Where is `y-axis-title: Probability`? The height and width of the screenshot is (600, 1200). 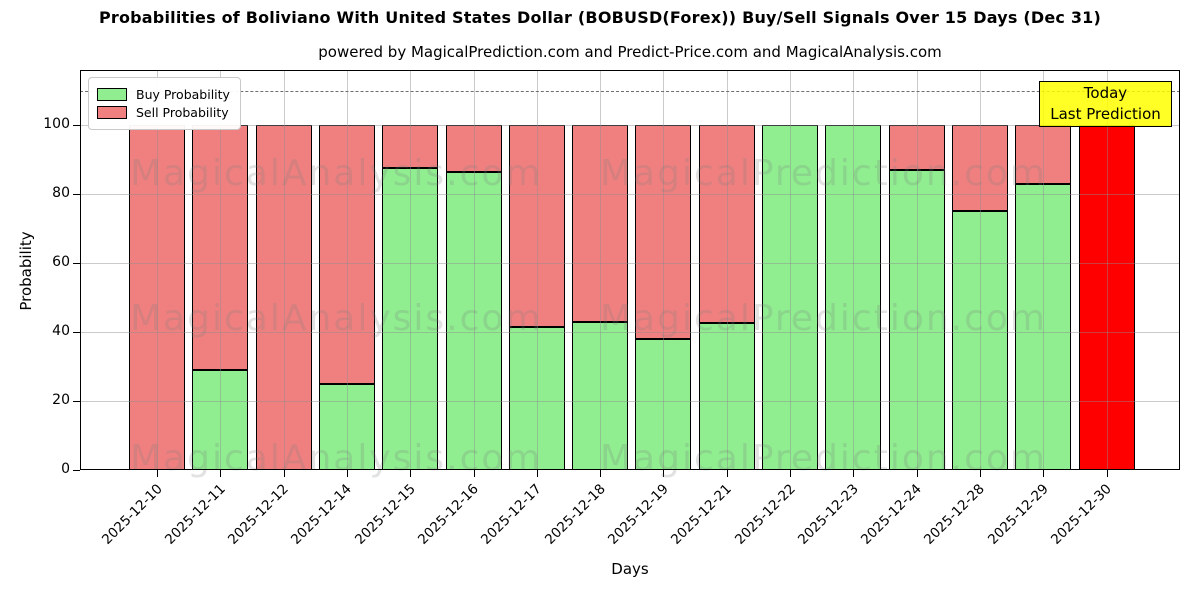 y-axis-title: Probability is located at coordinates (26, 271).